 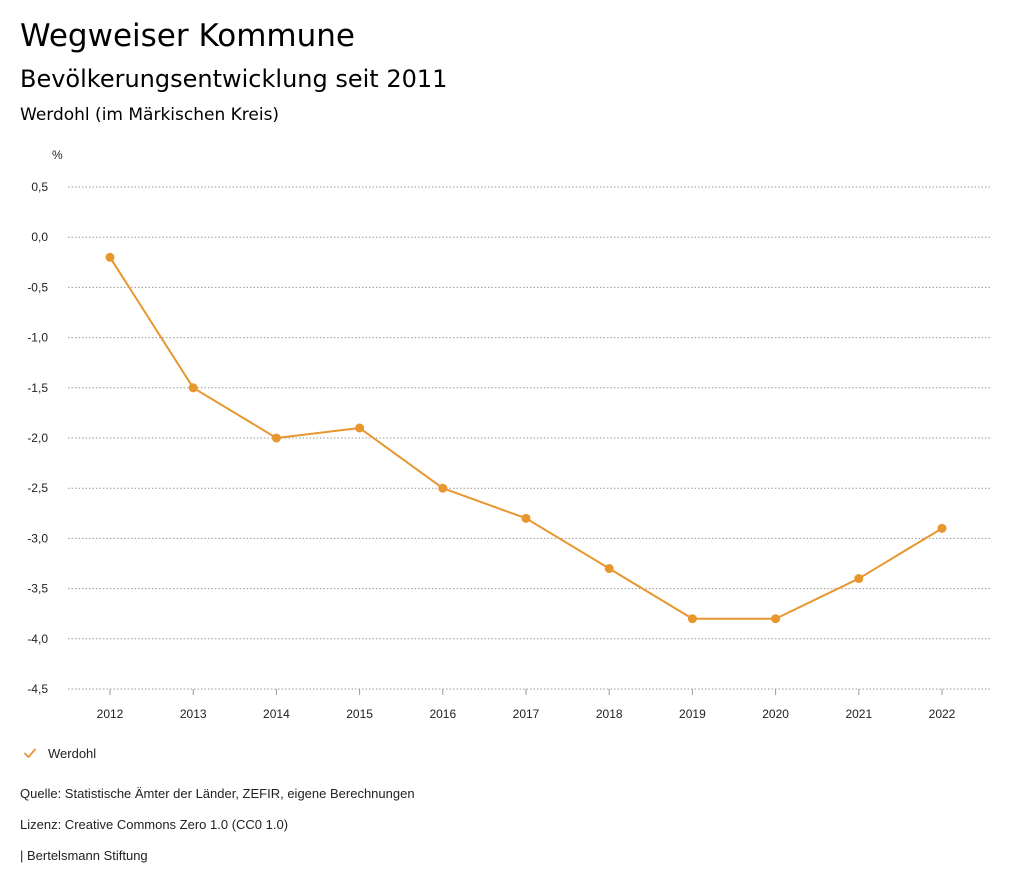 What do you see at coordinates (39, 187) in the screenshot?
I see `y-tick-label: 0,5` at bounding box center [39, 187].